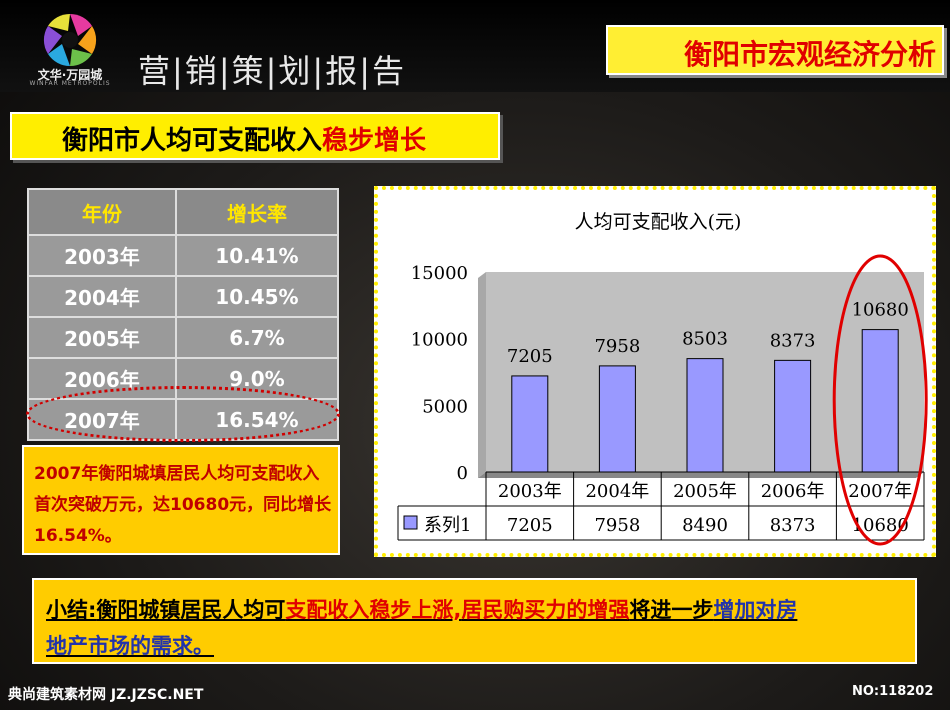 Image resolution: width=950 pixels, height=710 pixels. I want to click on table-row: 2004年 10.45%, so click(183, 296).